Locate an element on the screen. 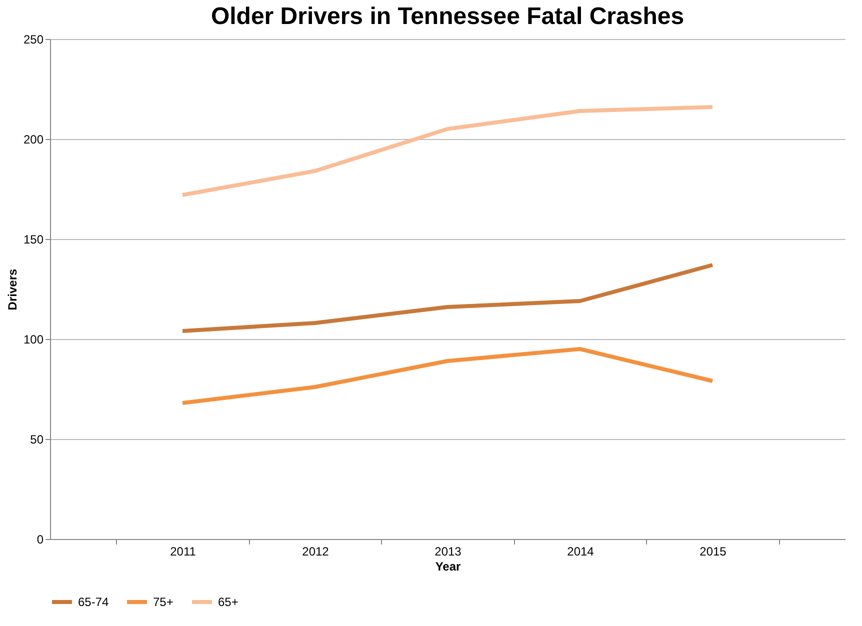 The height and width of the screenshot is (626, 862). x-tick-label: 2015 is located at coordinates (713, 551).